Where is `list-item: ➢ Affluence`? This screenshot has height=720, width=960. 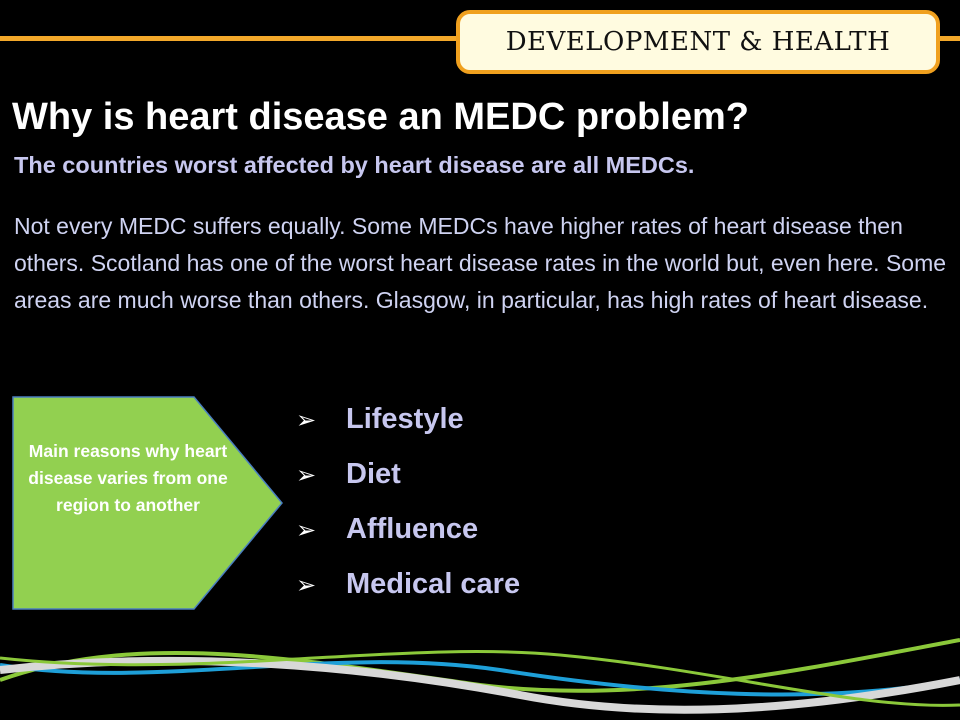 list-item: ➢ Affluence is located at coordinates (408, 529).